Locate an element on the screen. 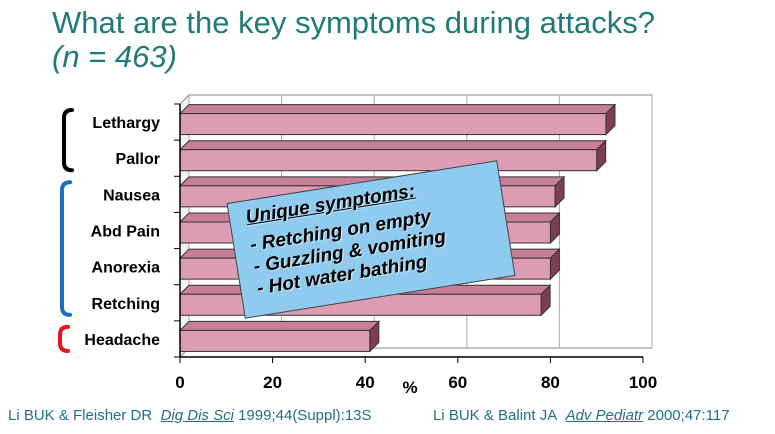 The image size is (775, 434). bar-headache is located at coordinates (279, 336).